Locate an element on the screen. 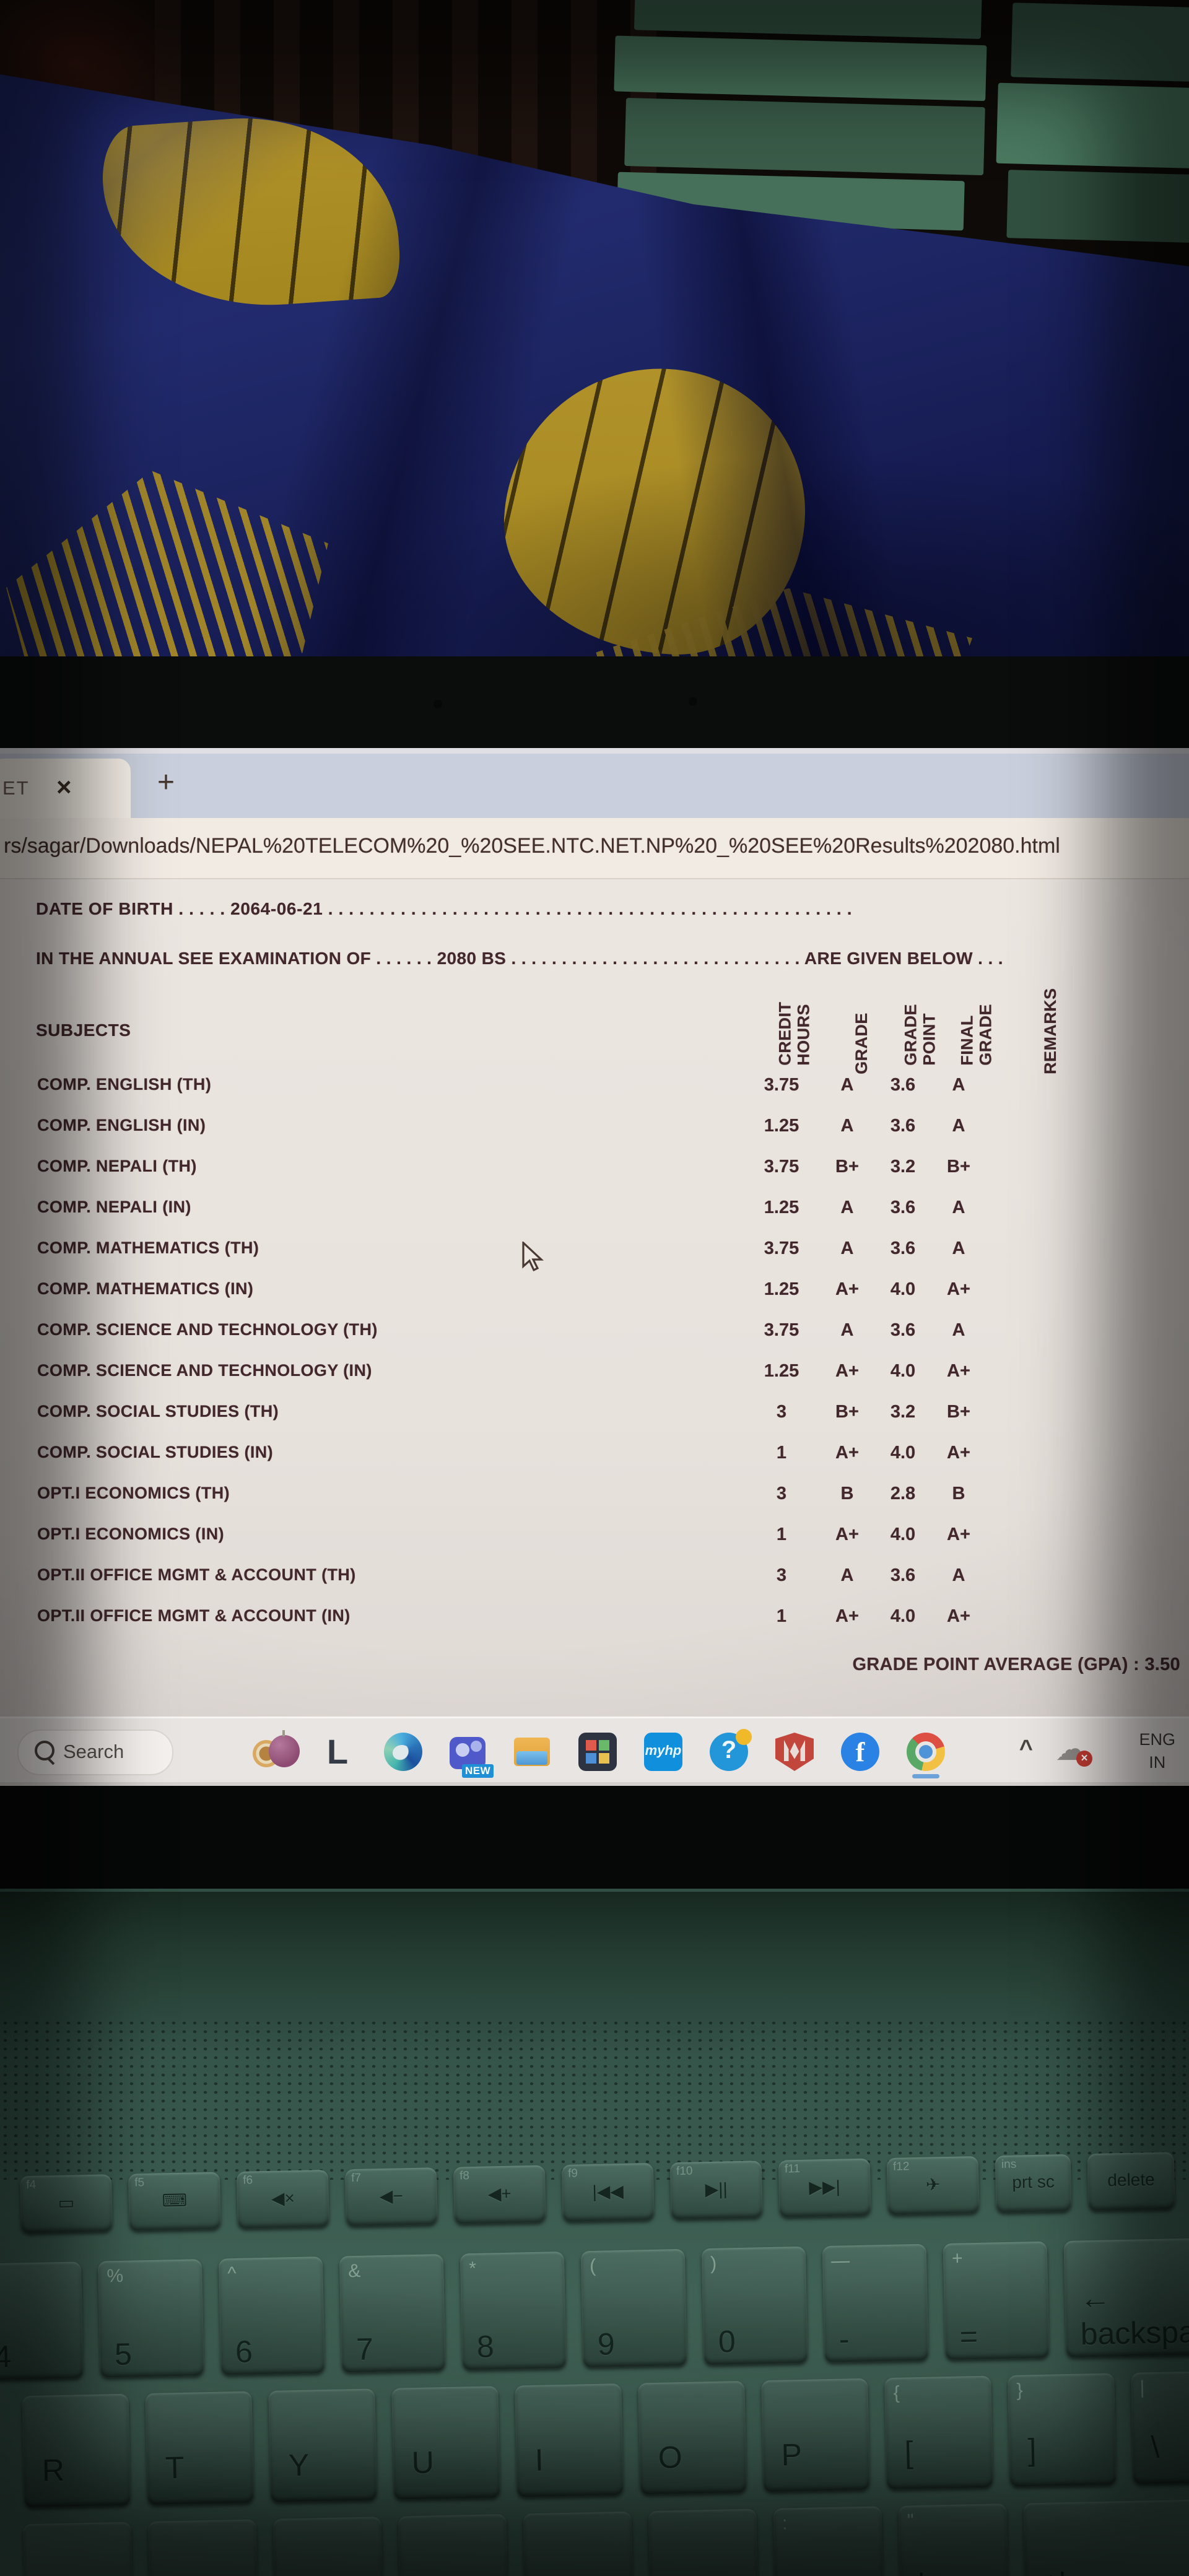 The width and height of the screenshot is (1189, 2576). tab-close-icon: × is located at coordinates (64, 786).